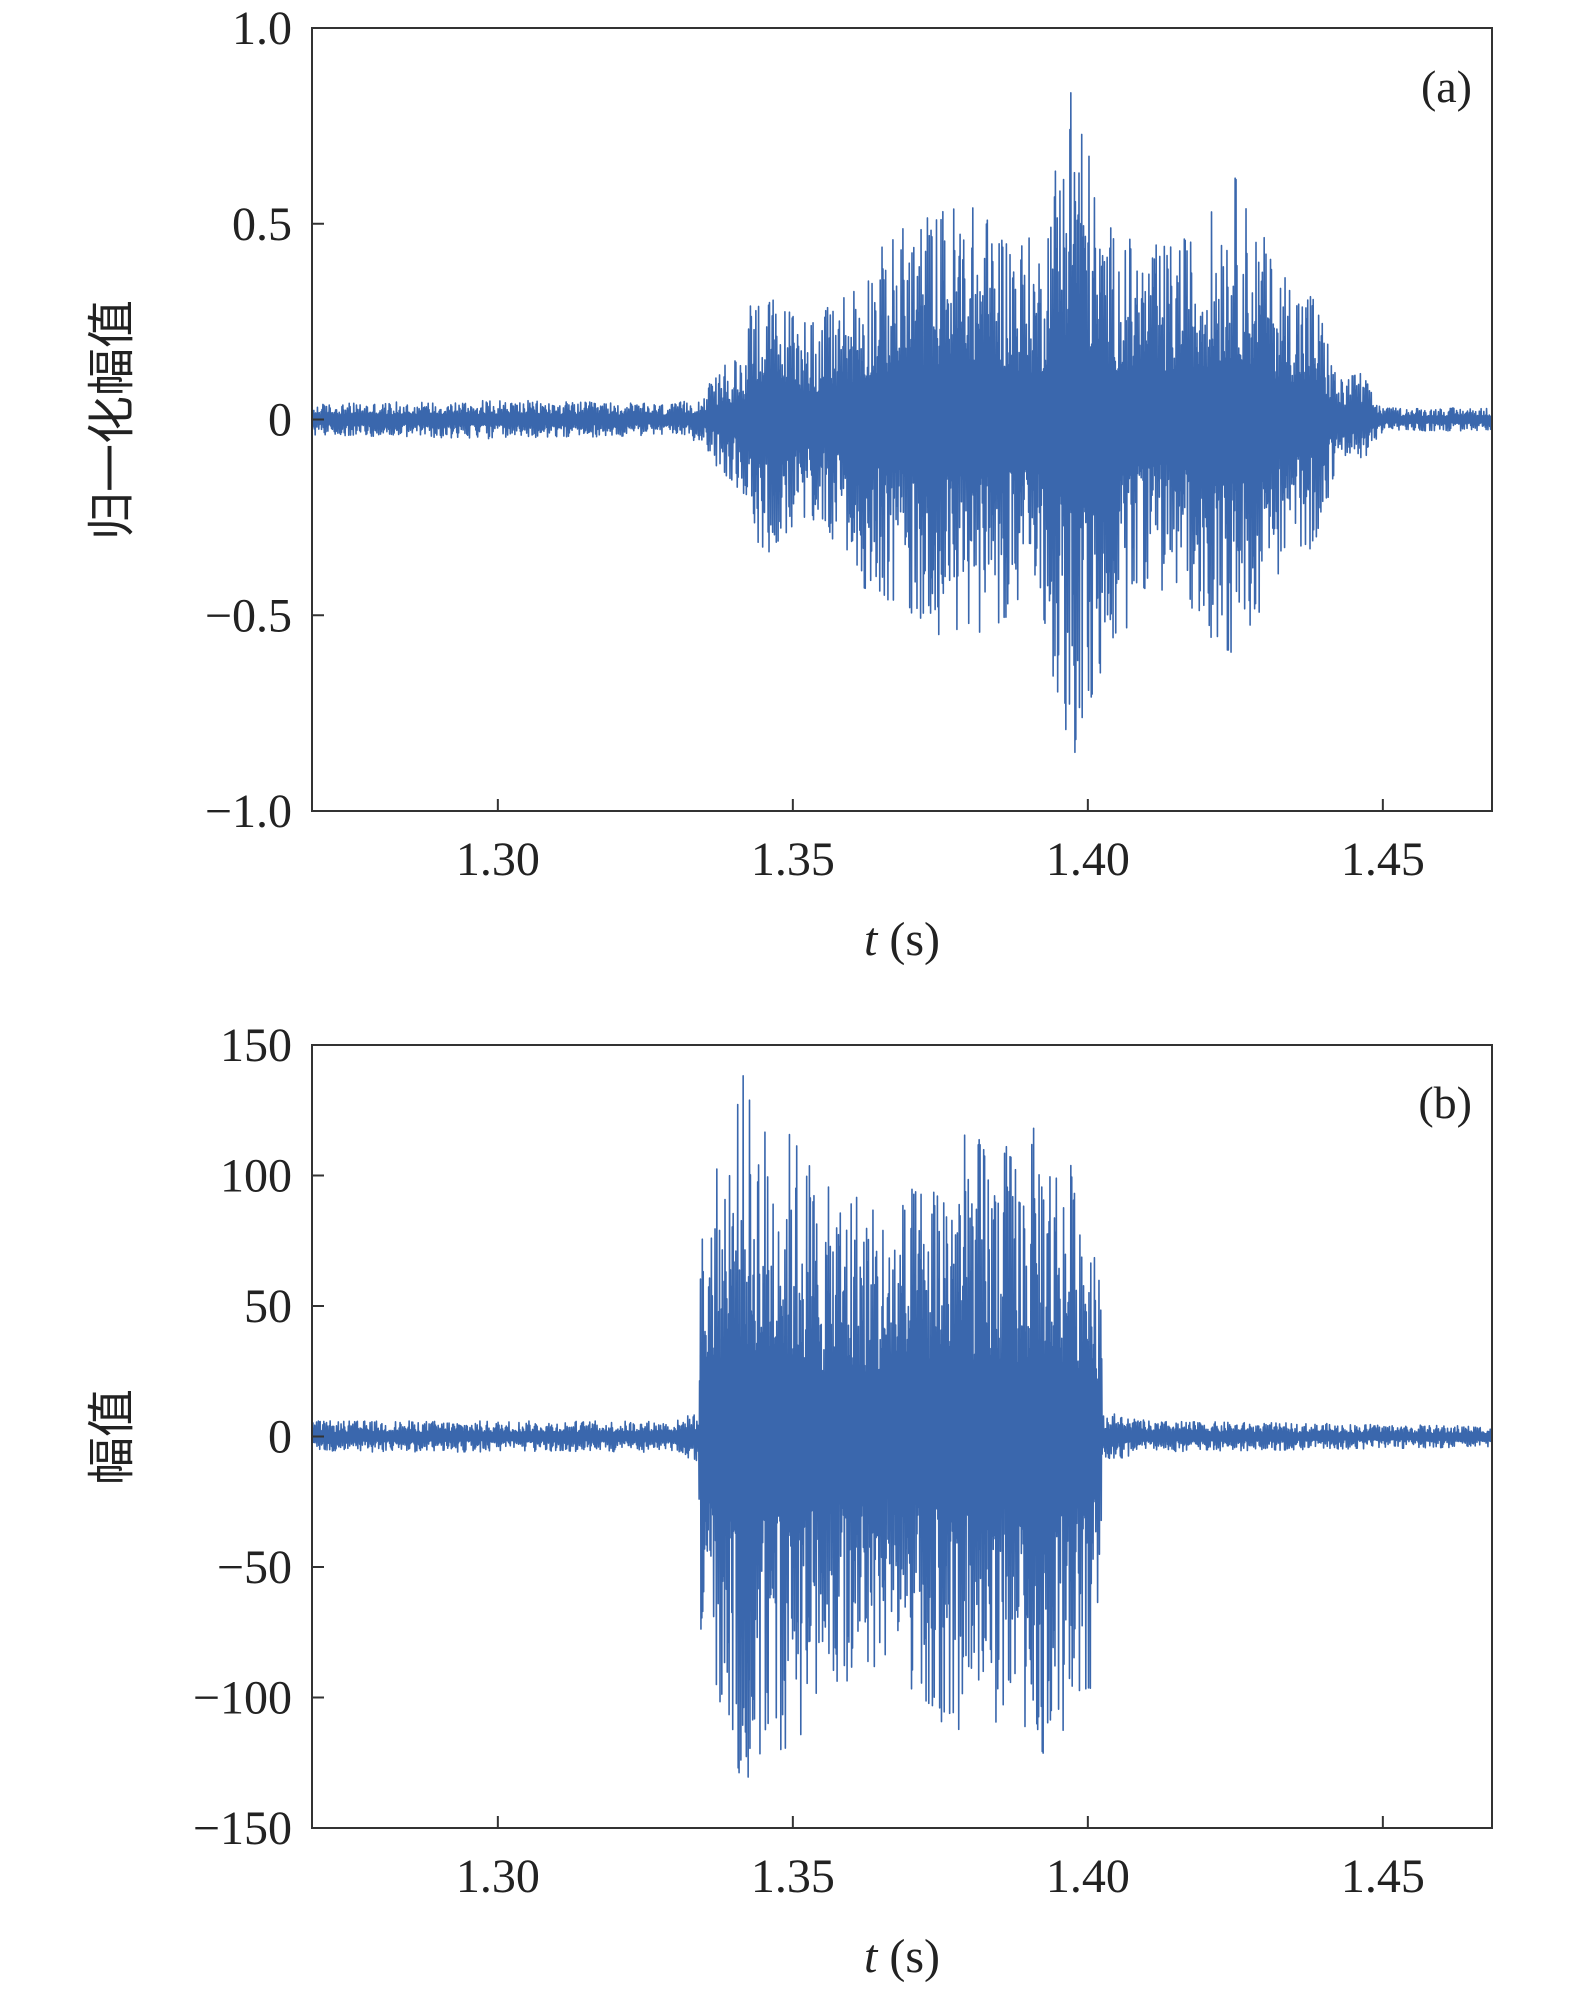  I want to click on panel-a-y-tick-label: 1.0, so click(262, 28).